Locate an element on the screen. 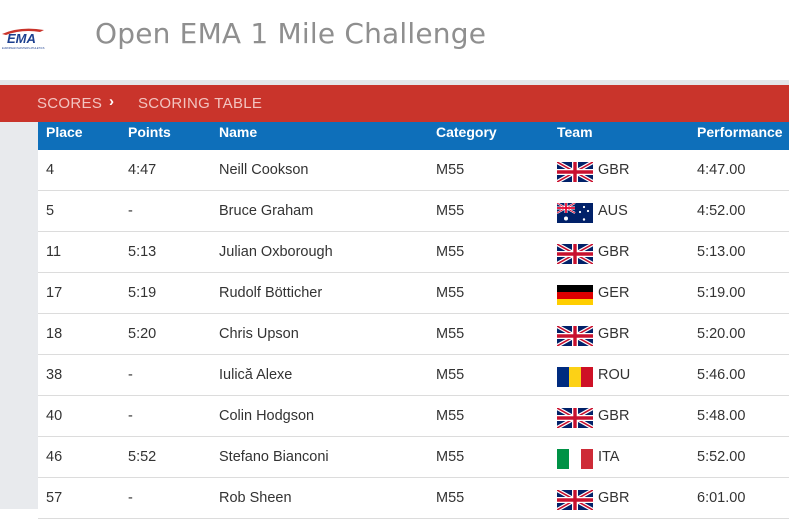  column-header-performance: Performance is located at coordinates (740, 132).